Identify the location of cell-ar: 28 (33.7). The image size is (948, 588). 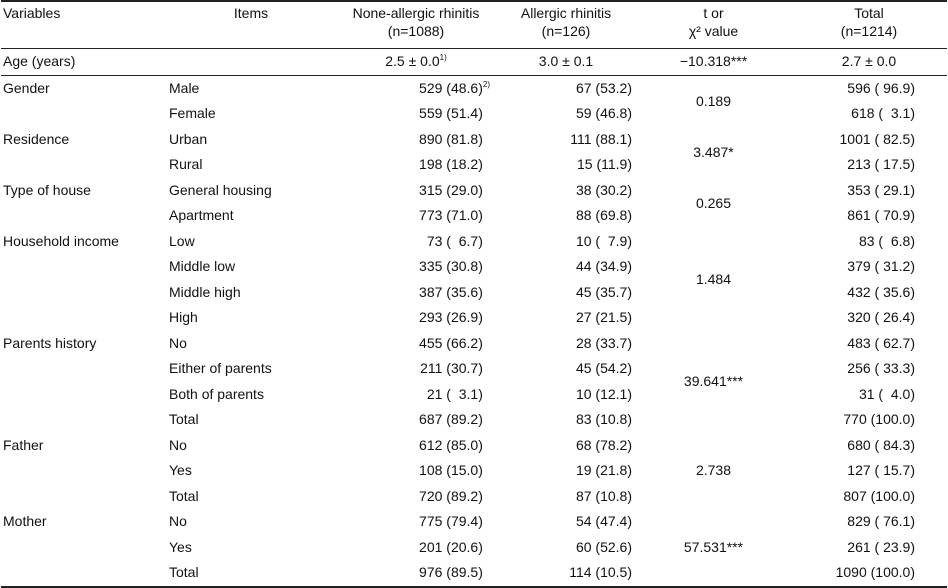
(603, 342).